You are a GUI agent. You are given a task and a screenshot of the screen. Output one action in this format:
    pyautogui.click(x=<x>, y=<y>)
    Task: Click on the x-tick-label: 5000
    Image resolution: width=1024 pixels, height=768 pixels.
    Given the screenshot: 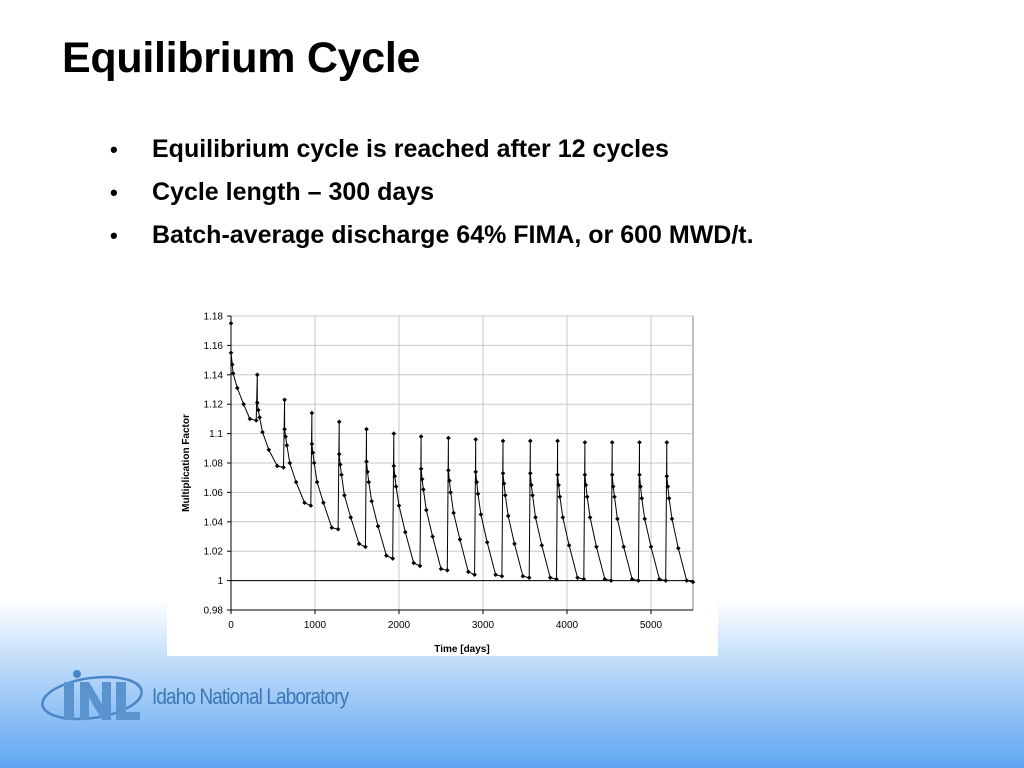 What is the action you would take?
    pyautogui.click(x=651, y=625)
    